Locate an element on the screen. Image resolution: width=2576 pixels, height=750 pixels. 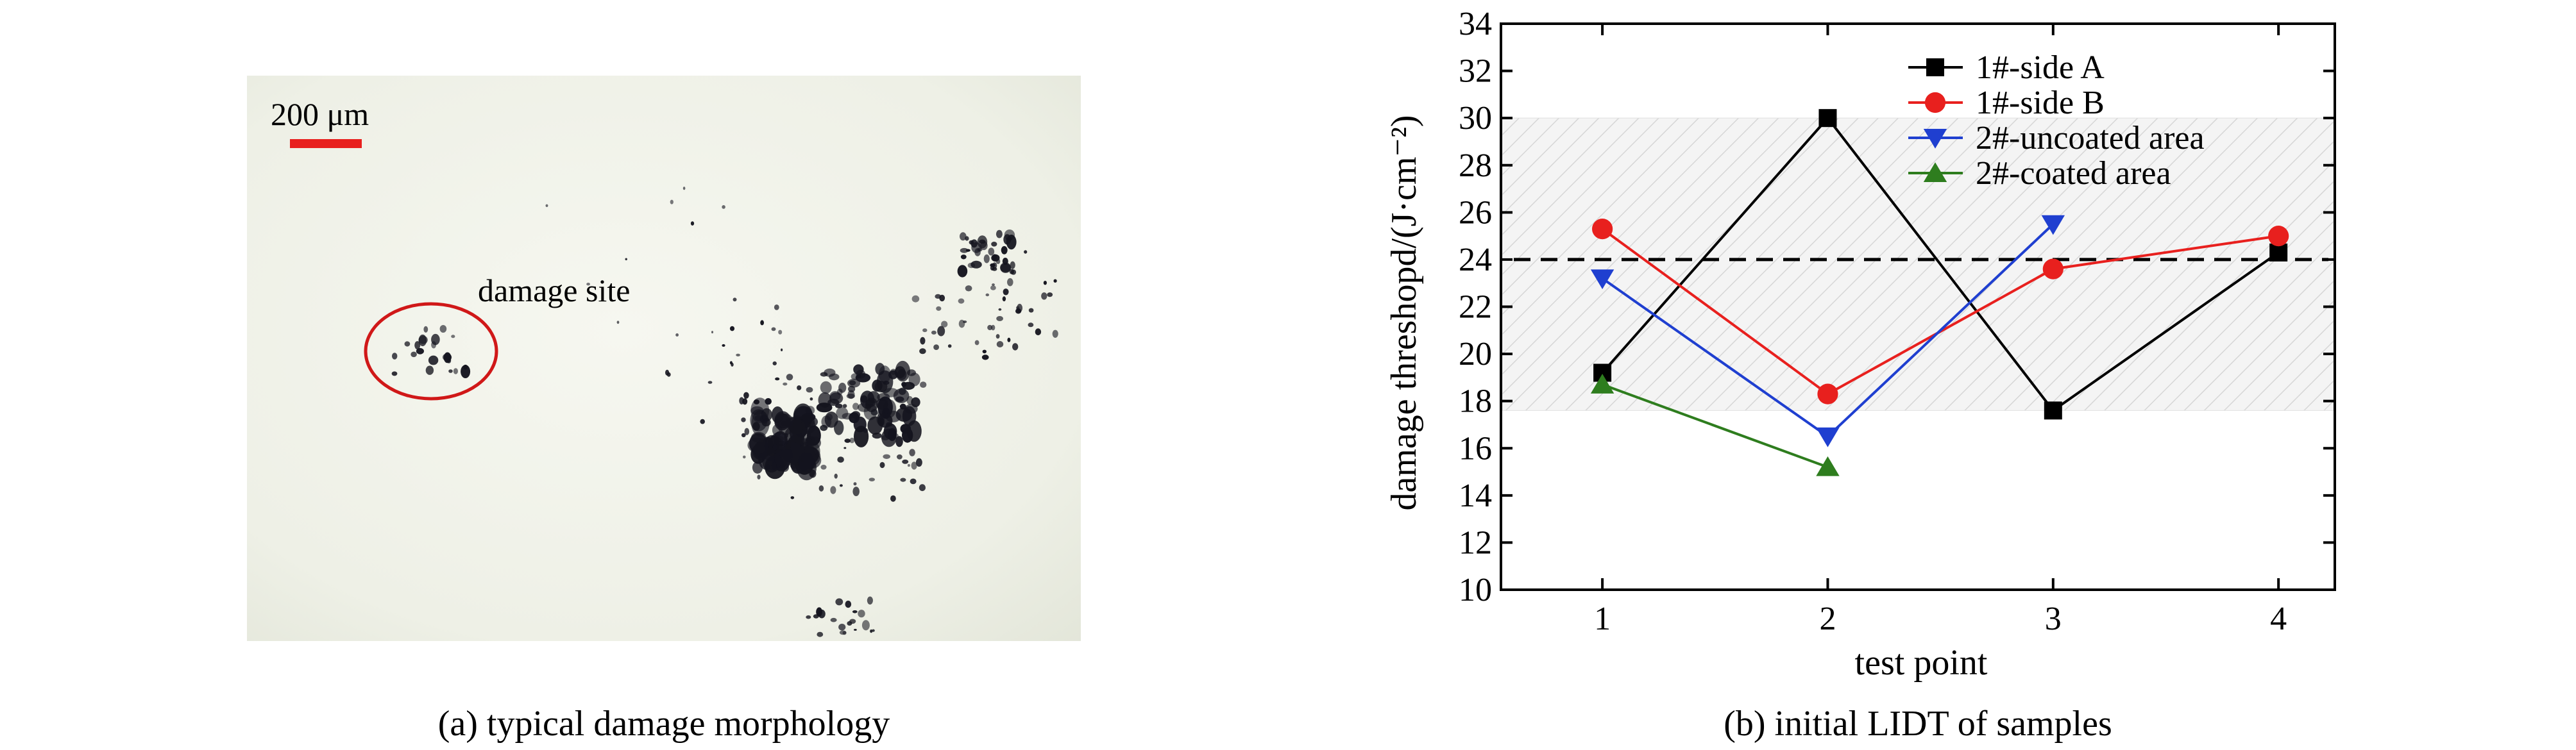
data-point-triangle-down is located at coordinates (1828, 437).